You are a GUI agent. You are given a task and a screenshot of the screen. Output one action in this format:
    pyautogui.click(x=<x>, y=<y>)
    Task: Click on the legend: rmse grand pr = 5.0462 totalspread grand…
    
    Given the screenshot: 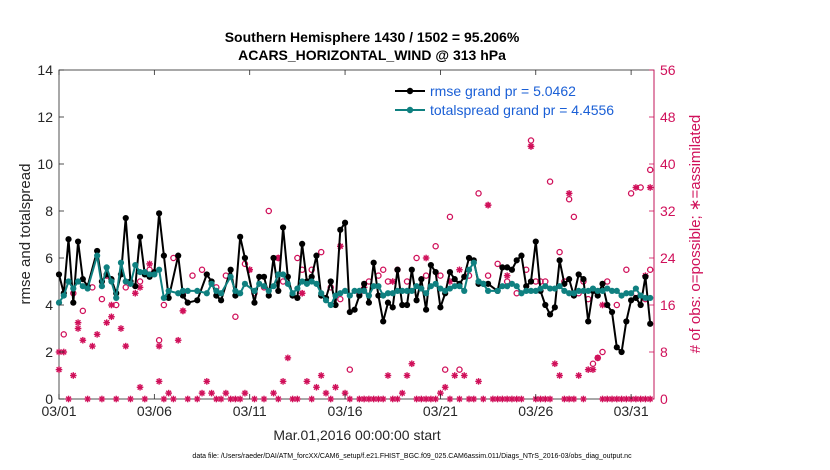 What is the action you would take?
    pyautogui.click(x=504, y=100)
    